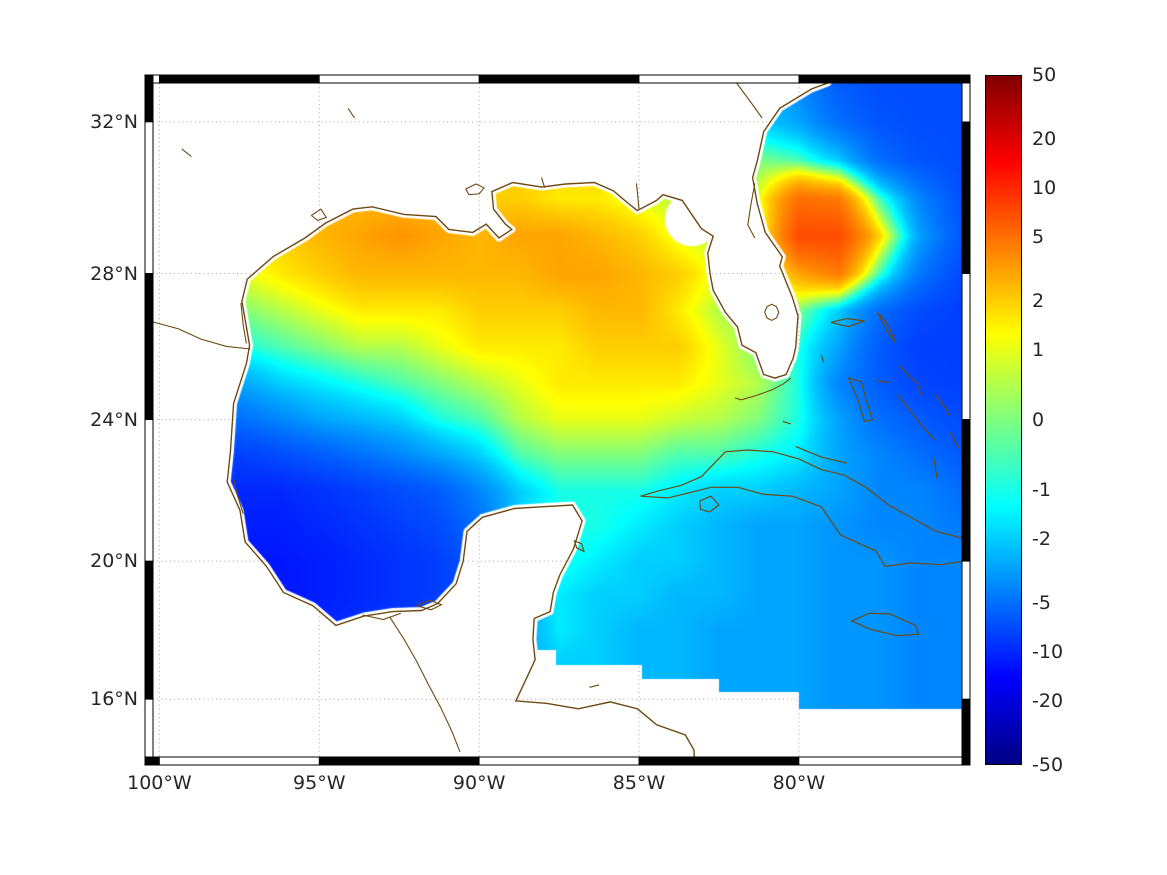 The width and height of the screenshot is (1167, 875). Describe the element at coordinates (911, 381) in the screenshot. I see `island-eleuthera` at that location.